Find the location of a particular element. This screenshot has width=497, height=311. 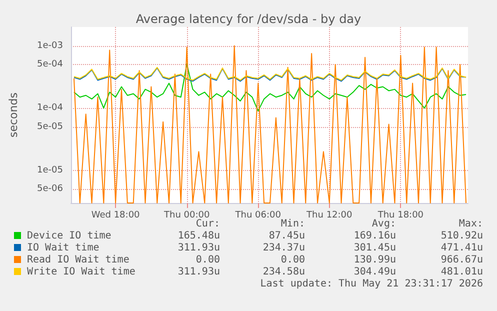

x-tick-label: Thu 12:00 is located at coordinates (329, 215).